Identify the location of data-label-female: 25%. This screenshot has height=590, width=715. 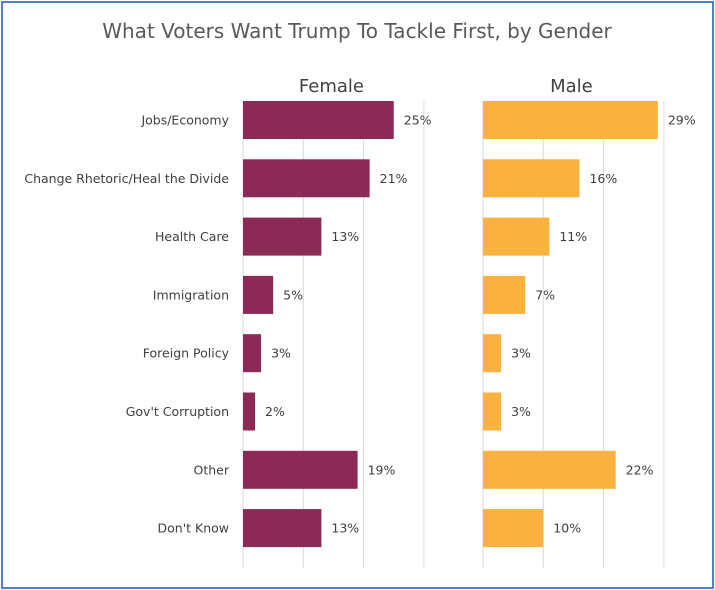
(418, 120).